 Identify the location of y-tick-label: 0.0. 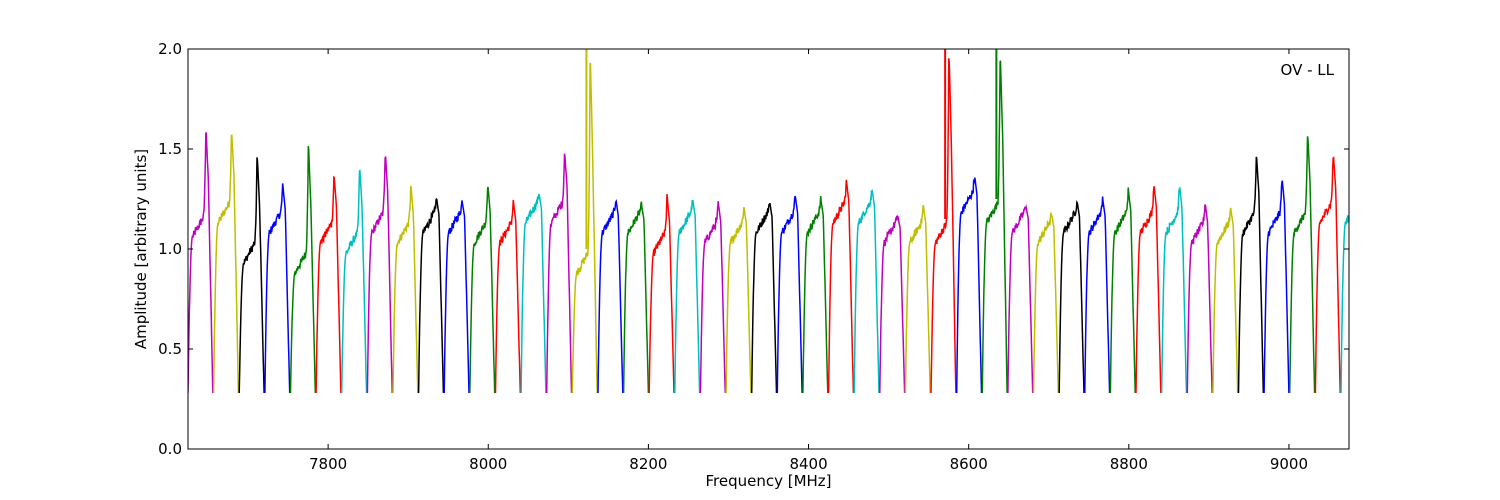
(170, 449).